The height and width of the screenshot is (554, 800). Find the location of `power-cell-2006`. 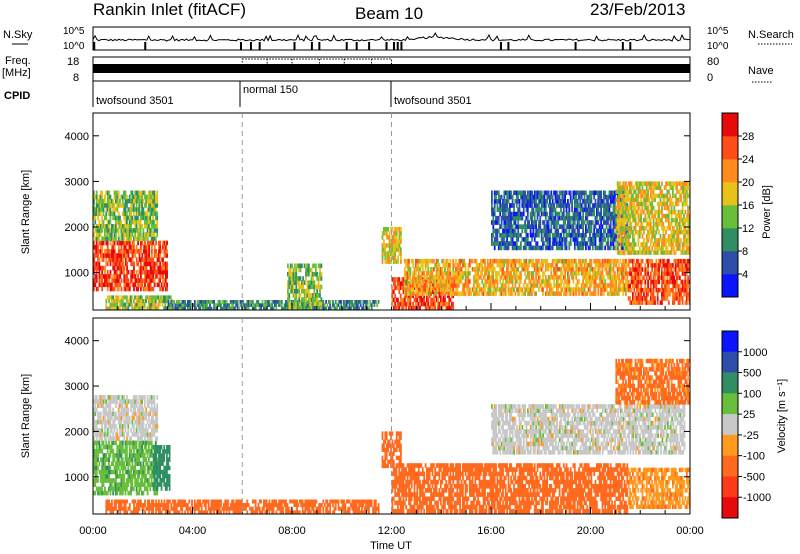

power-cell-2006 is located at coordinates (409, 269).